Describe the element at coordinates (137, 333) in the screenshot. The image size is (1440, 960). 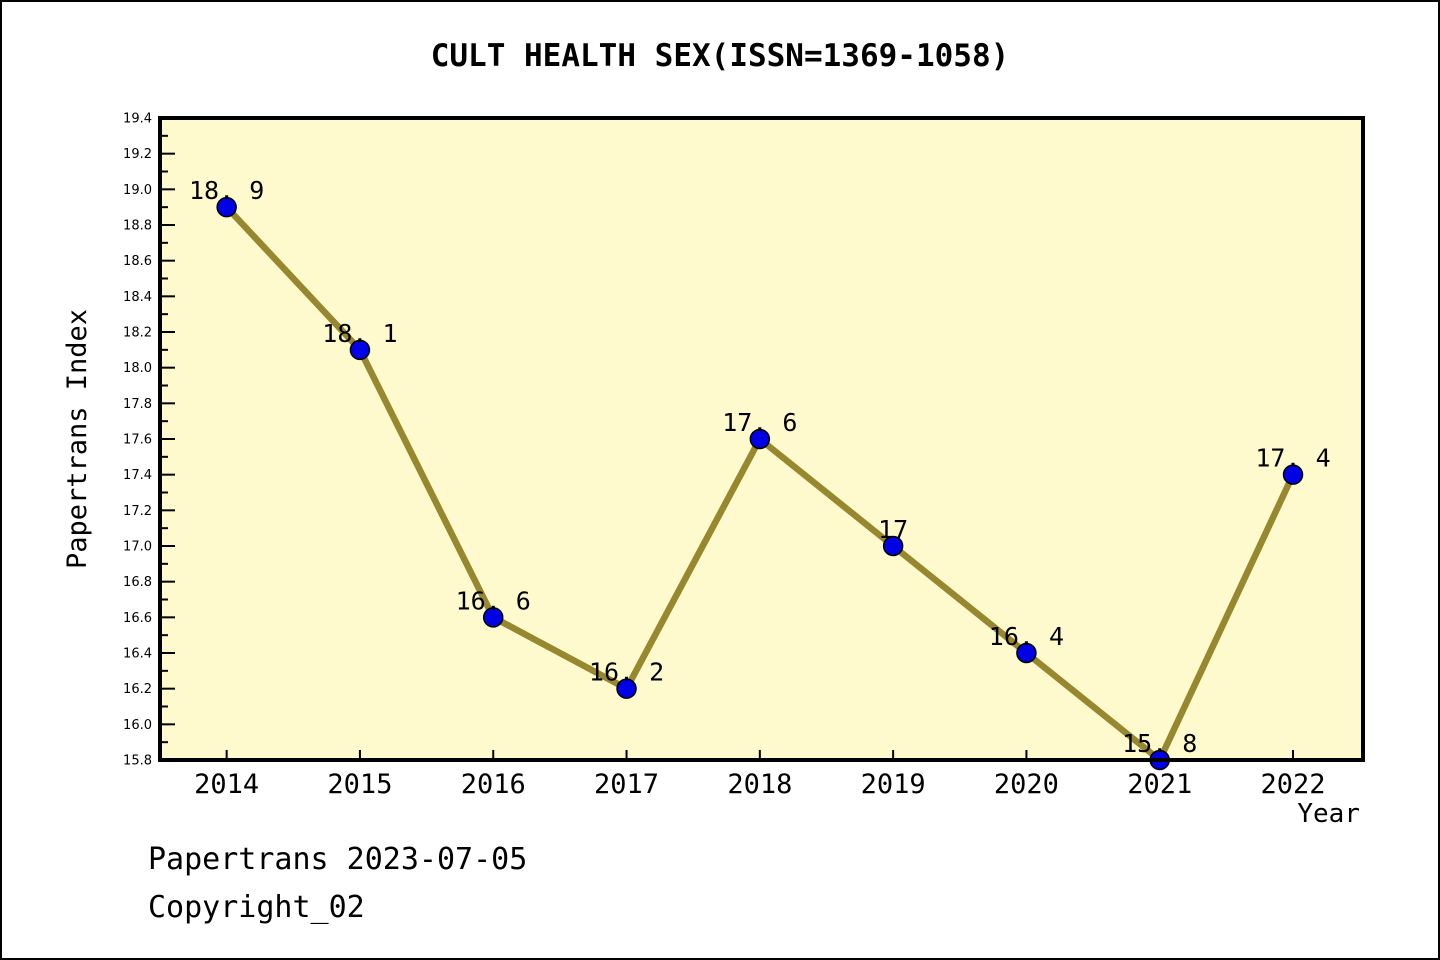
I see `y-axis-tick-label: 18.2` at that location.